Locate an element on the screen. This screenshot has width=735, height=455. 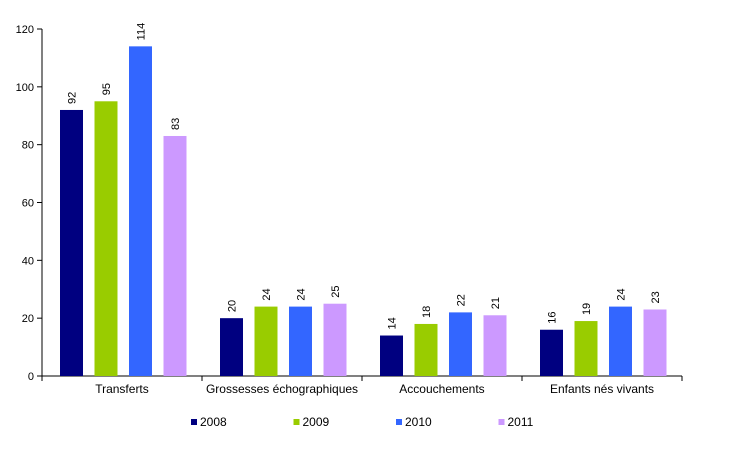
legend-label: 2010 is located at coordinates (418, 422).